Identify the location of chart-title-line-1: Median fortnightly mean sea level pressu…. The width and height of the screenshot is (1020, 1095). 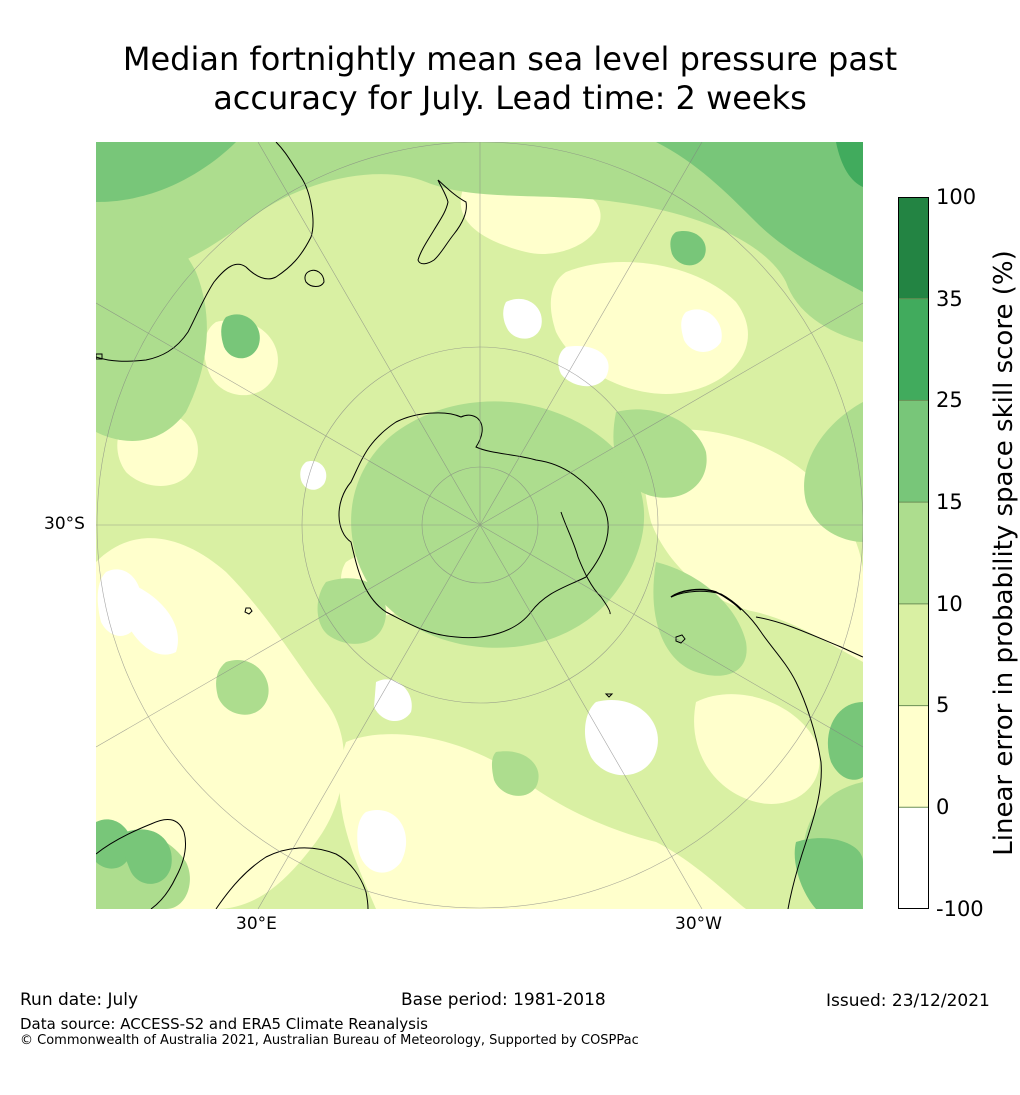
(510, 59).